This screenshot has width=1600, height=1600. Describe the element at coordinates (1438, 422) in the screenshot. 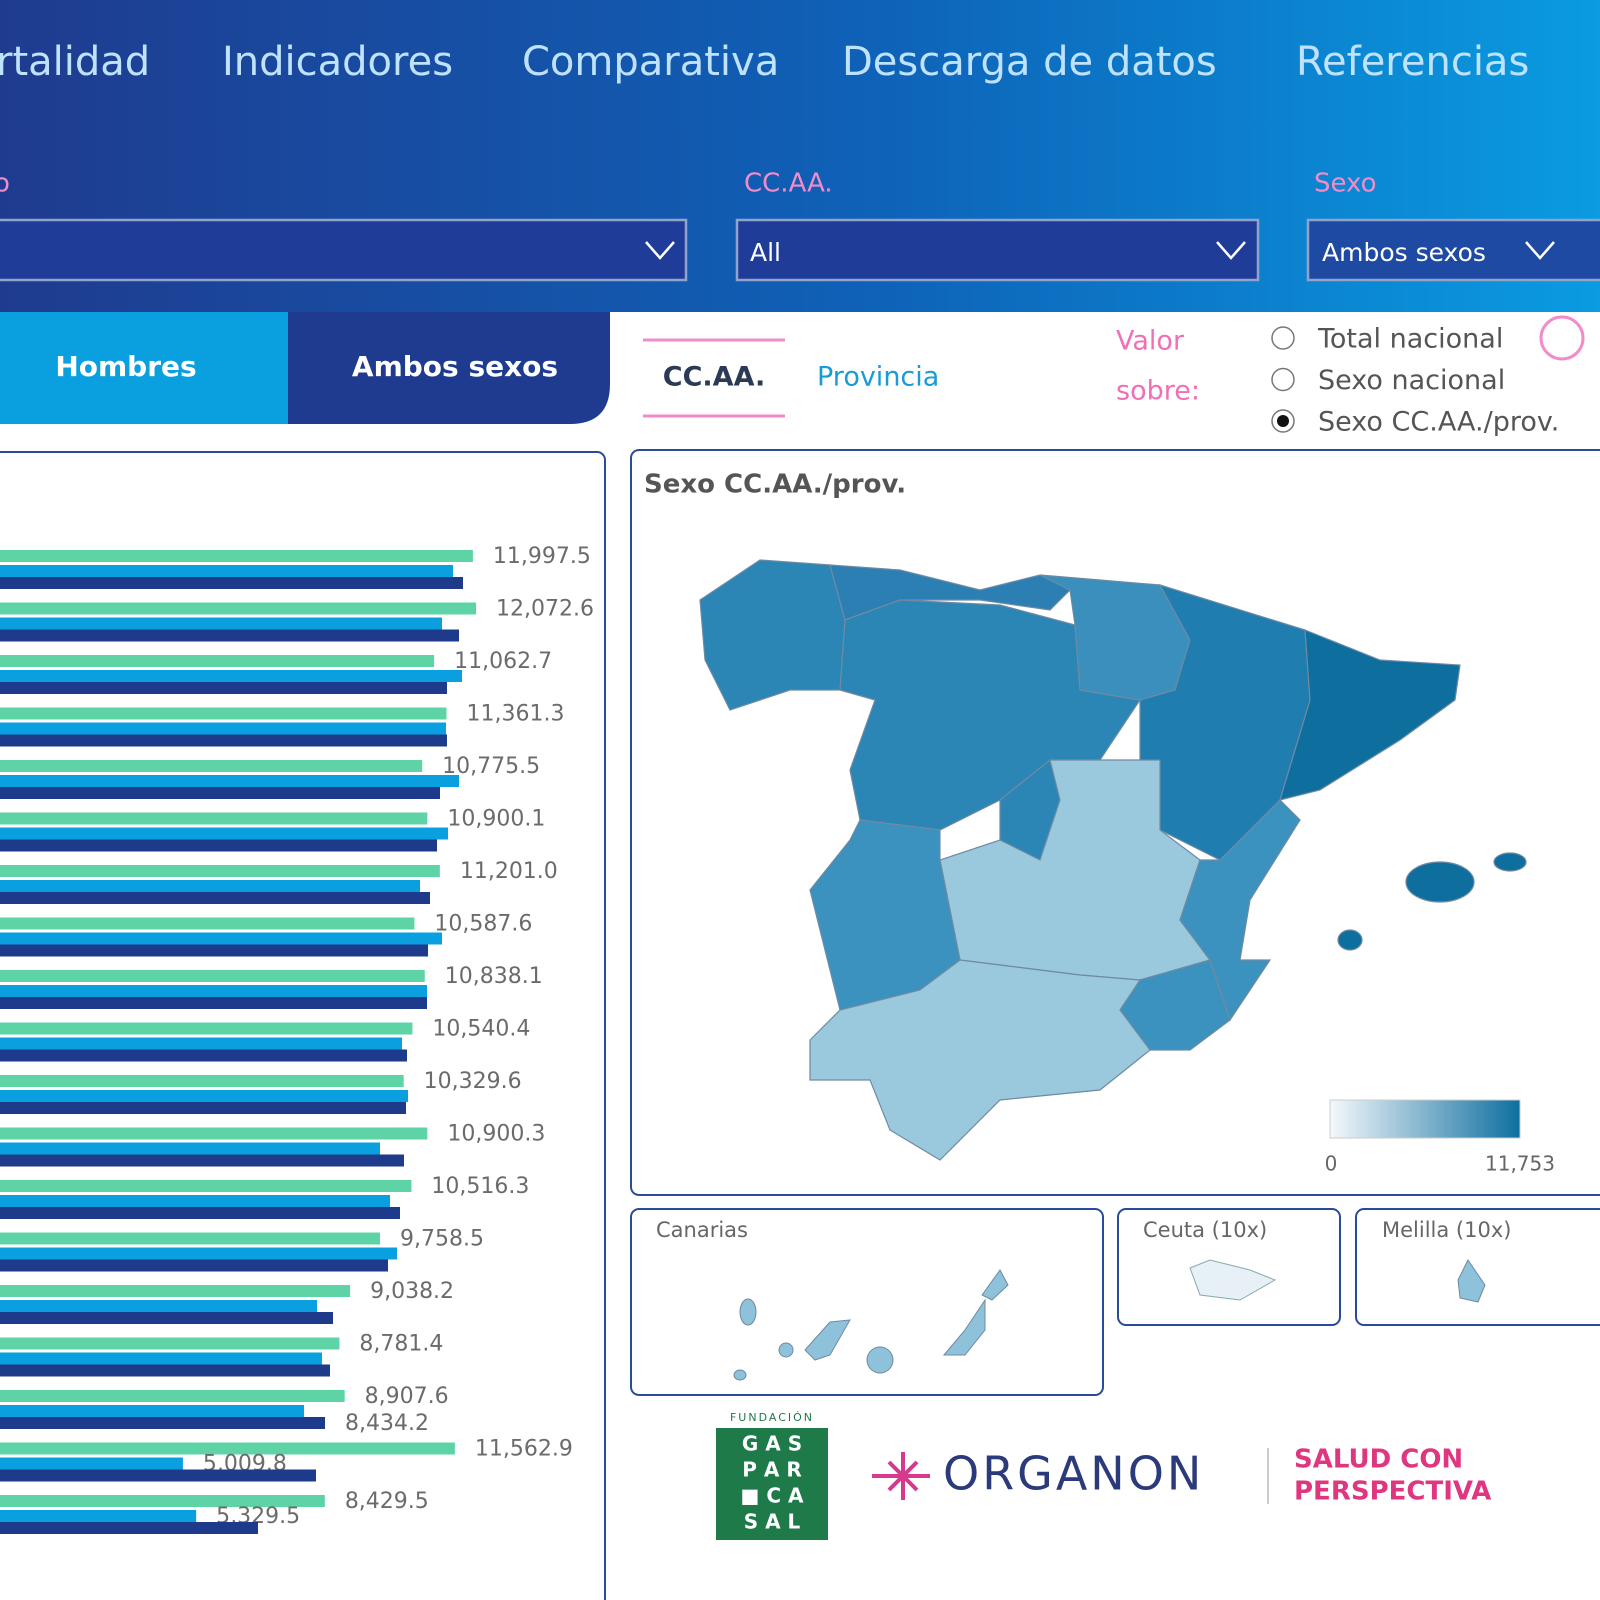

I see `radio-label: Sexo CC.AA./prov.` at that location.